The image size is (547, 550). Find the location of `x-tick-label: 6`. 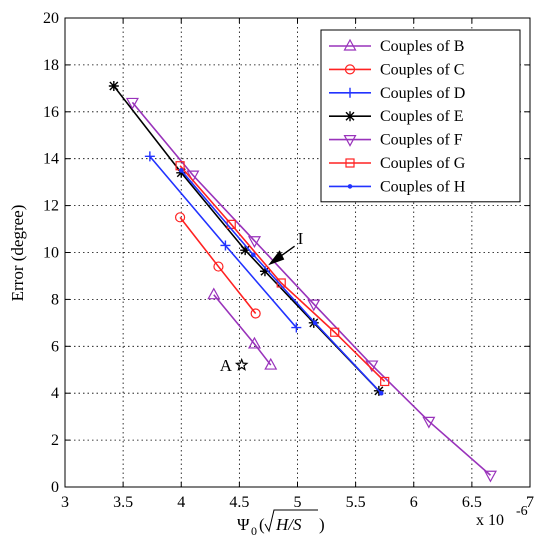

x-tick-label: 6 is located at coordinates (414, 502).